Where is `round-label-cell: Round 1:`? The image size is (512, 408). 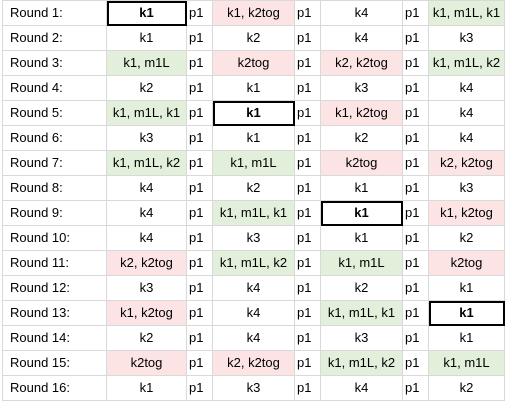 round-label-cell: Round 1: is located at coordinates (54, 13).